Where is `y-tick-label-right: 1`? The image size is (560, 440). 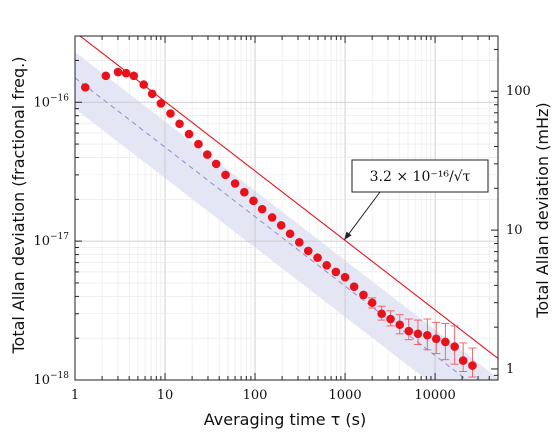
y-tick-label-right: 1 is located at coordinates (510, 369).